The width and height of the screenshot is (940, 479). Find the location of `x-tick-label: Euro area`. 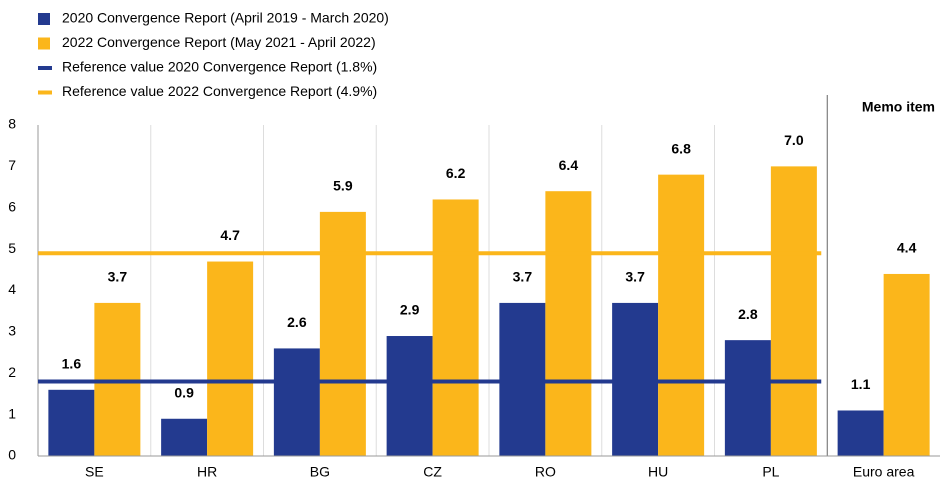

x-tick-label: Euro area is located at coordinates (884, 471).